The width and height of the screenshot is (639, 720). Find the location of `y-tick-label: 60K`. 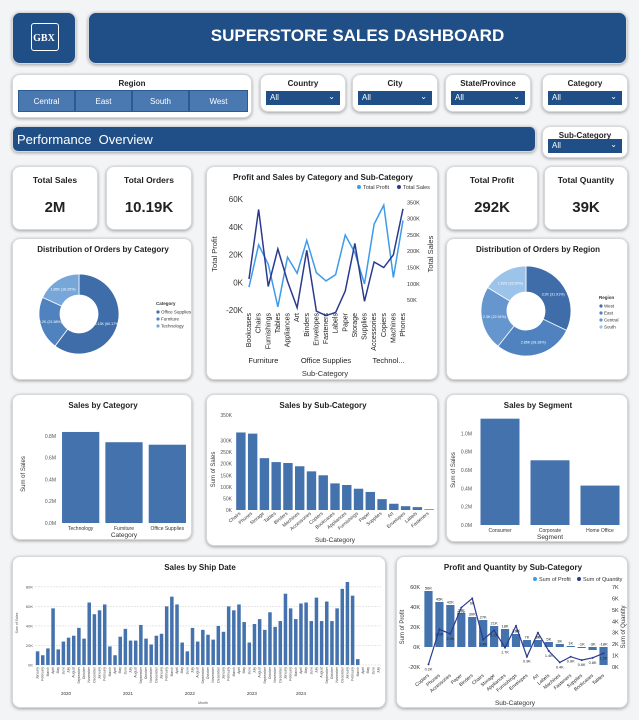

y-tick-label: 60K is located at coordinates (415, 588).